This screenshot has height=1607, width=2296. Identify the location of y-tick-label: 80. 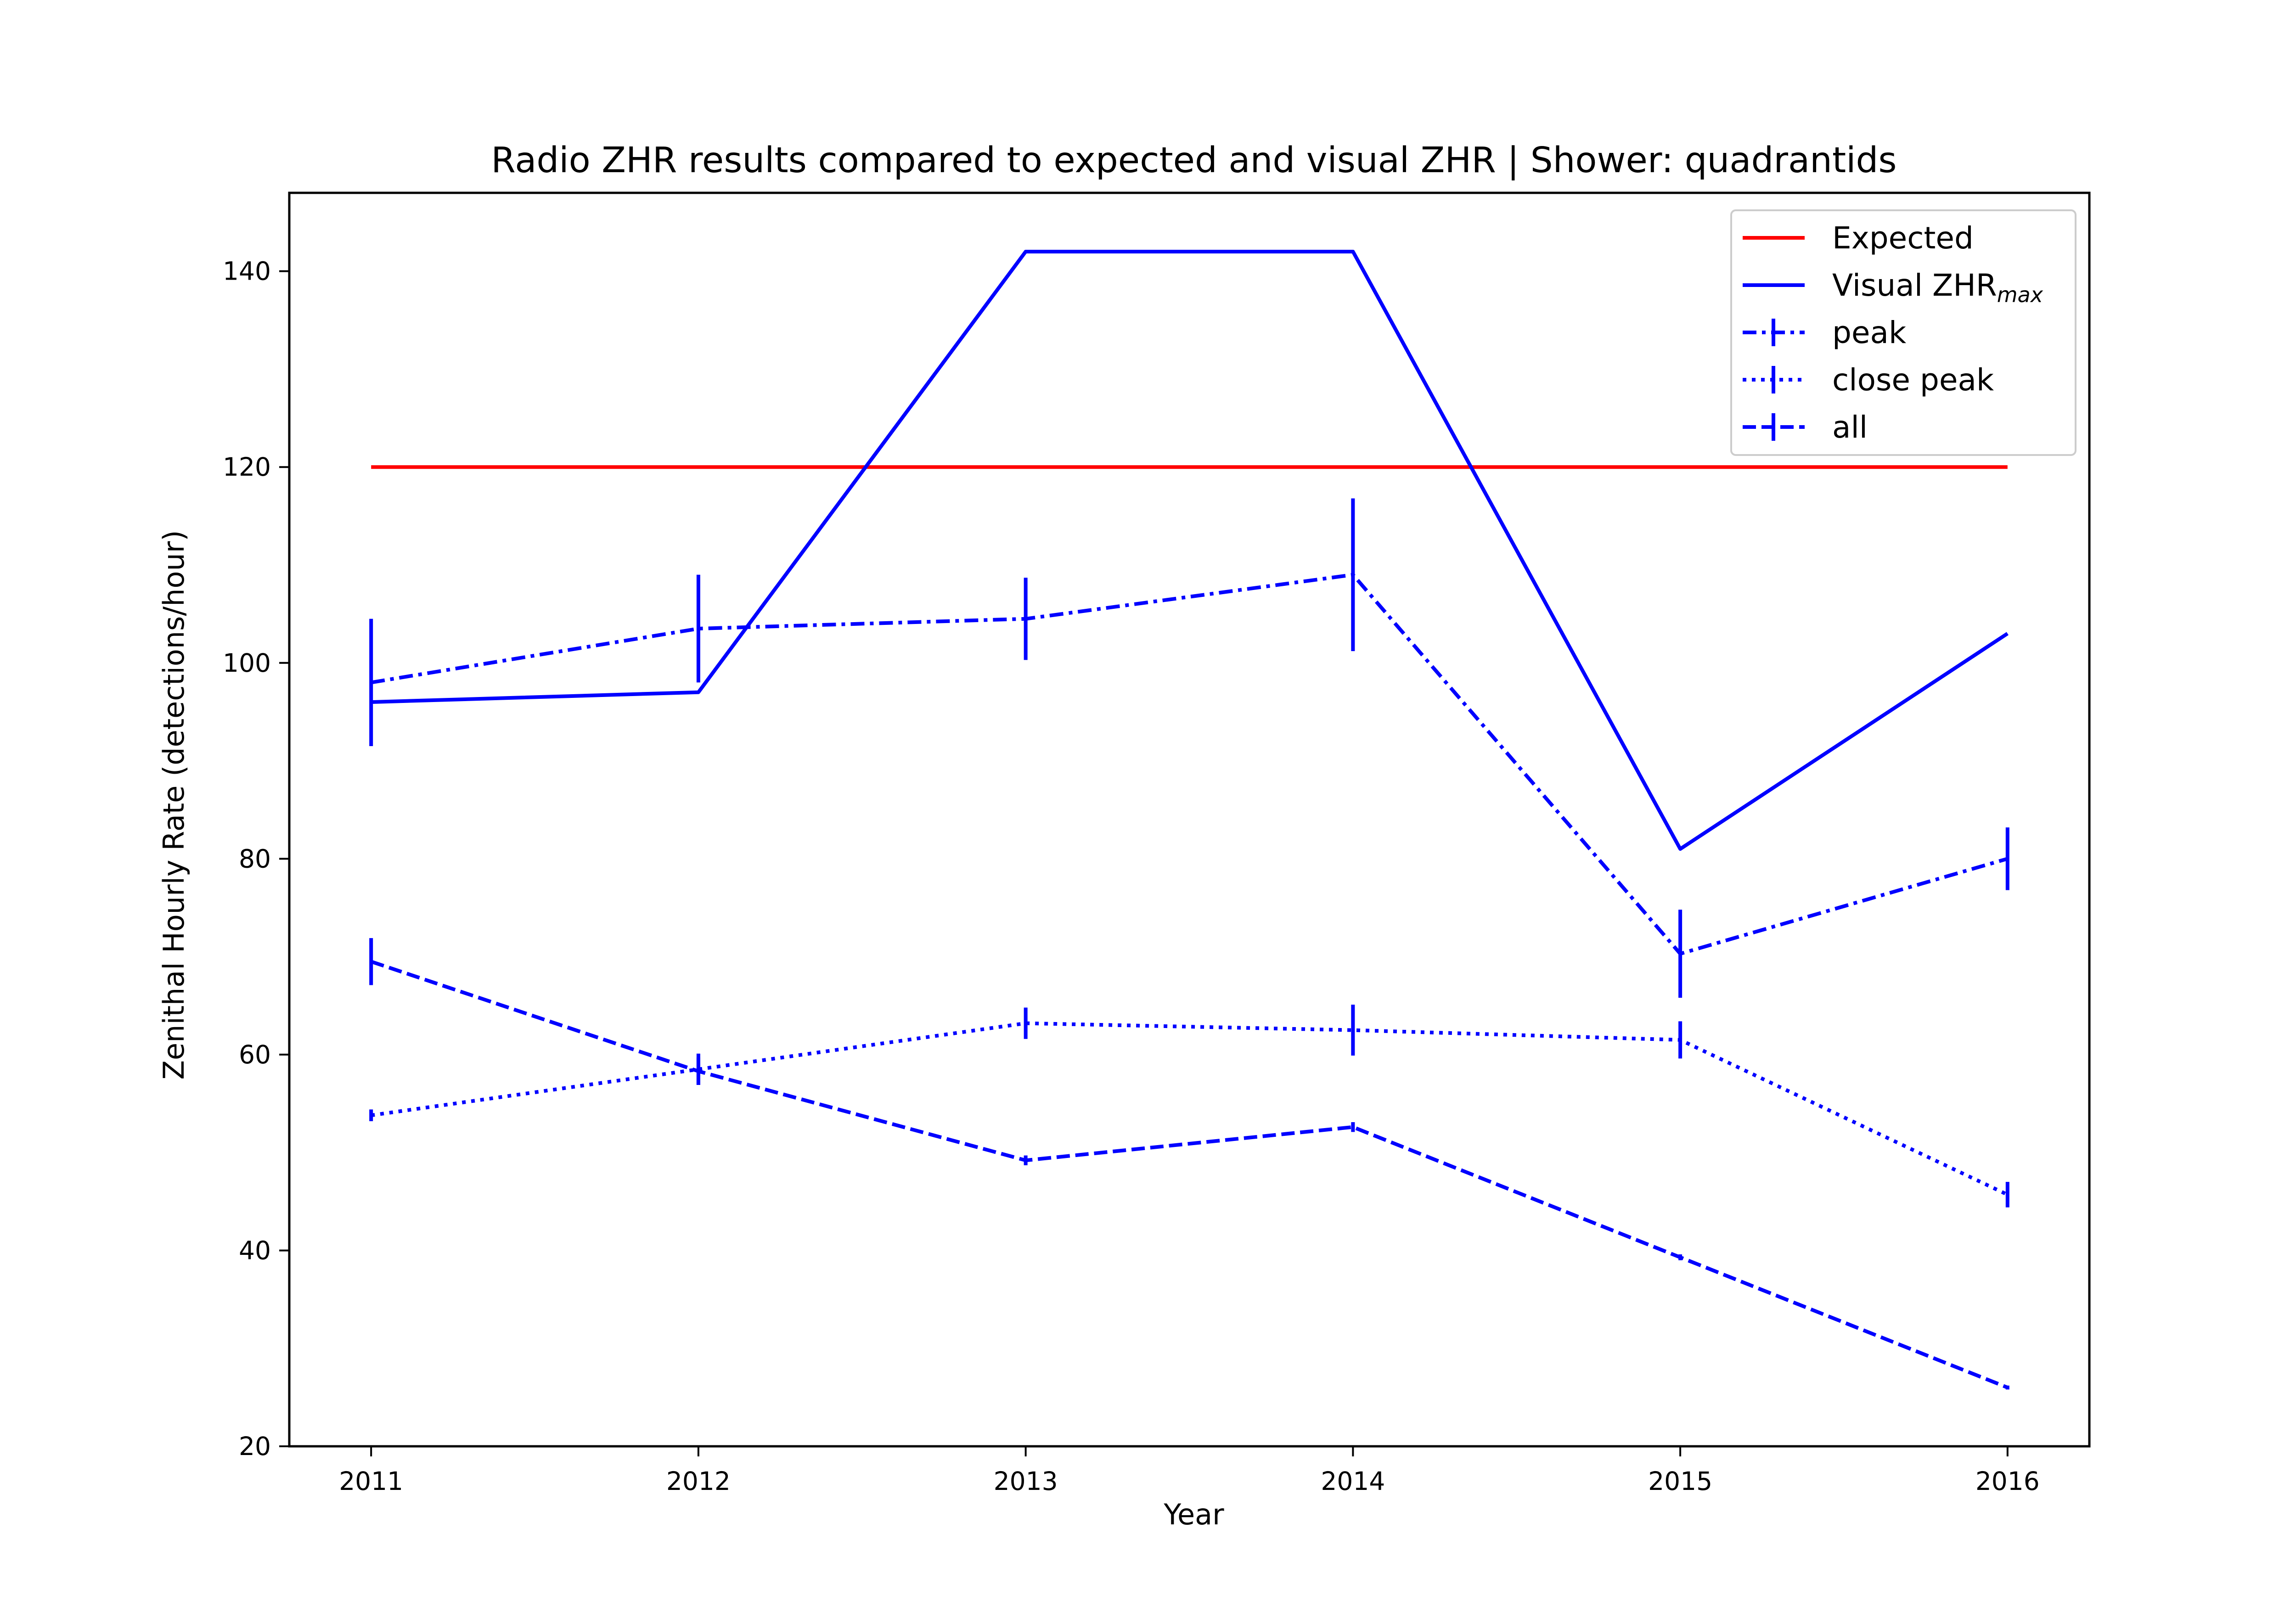
(255, 858).